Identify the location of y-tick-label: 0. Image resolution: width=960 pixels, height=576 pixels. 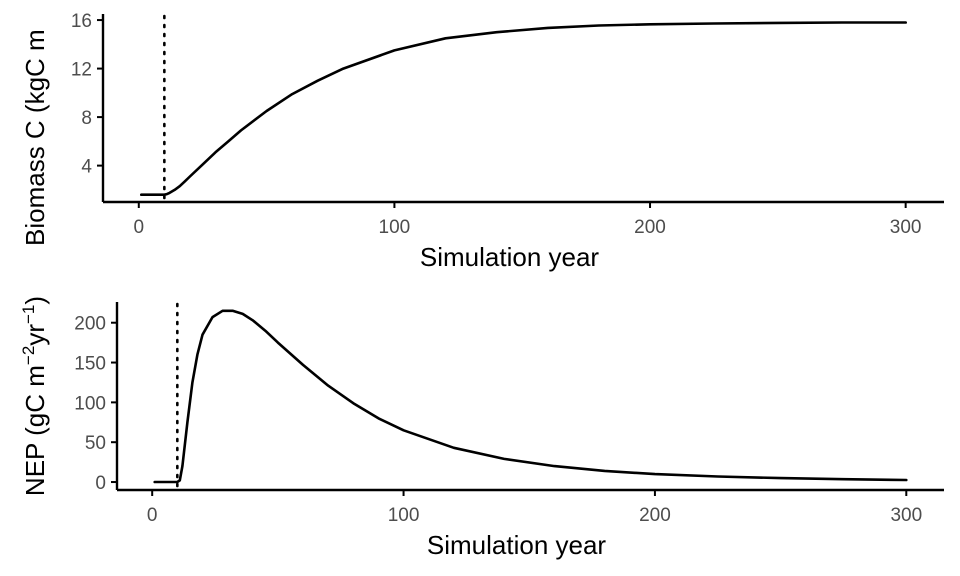
(100, 483).